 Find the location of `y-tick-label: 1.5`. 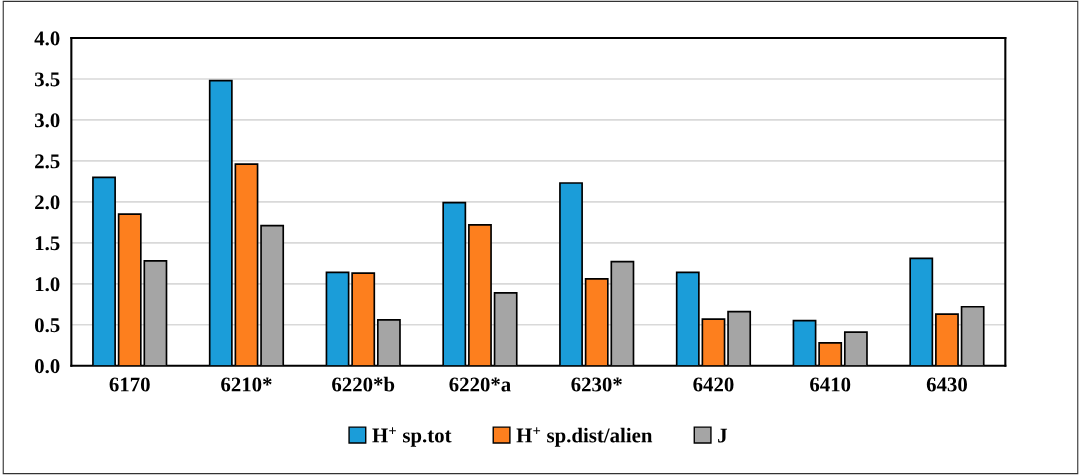

y-tick-label: 1.5 is located at coordinates (47, 243).